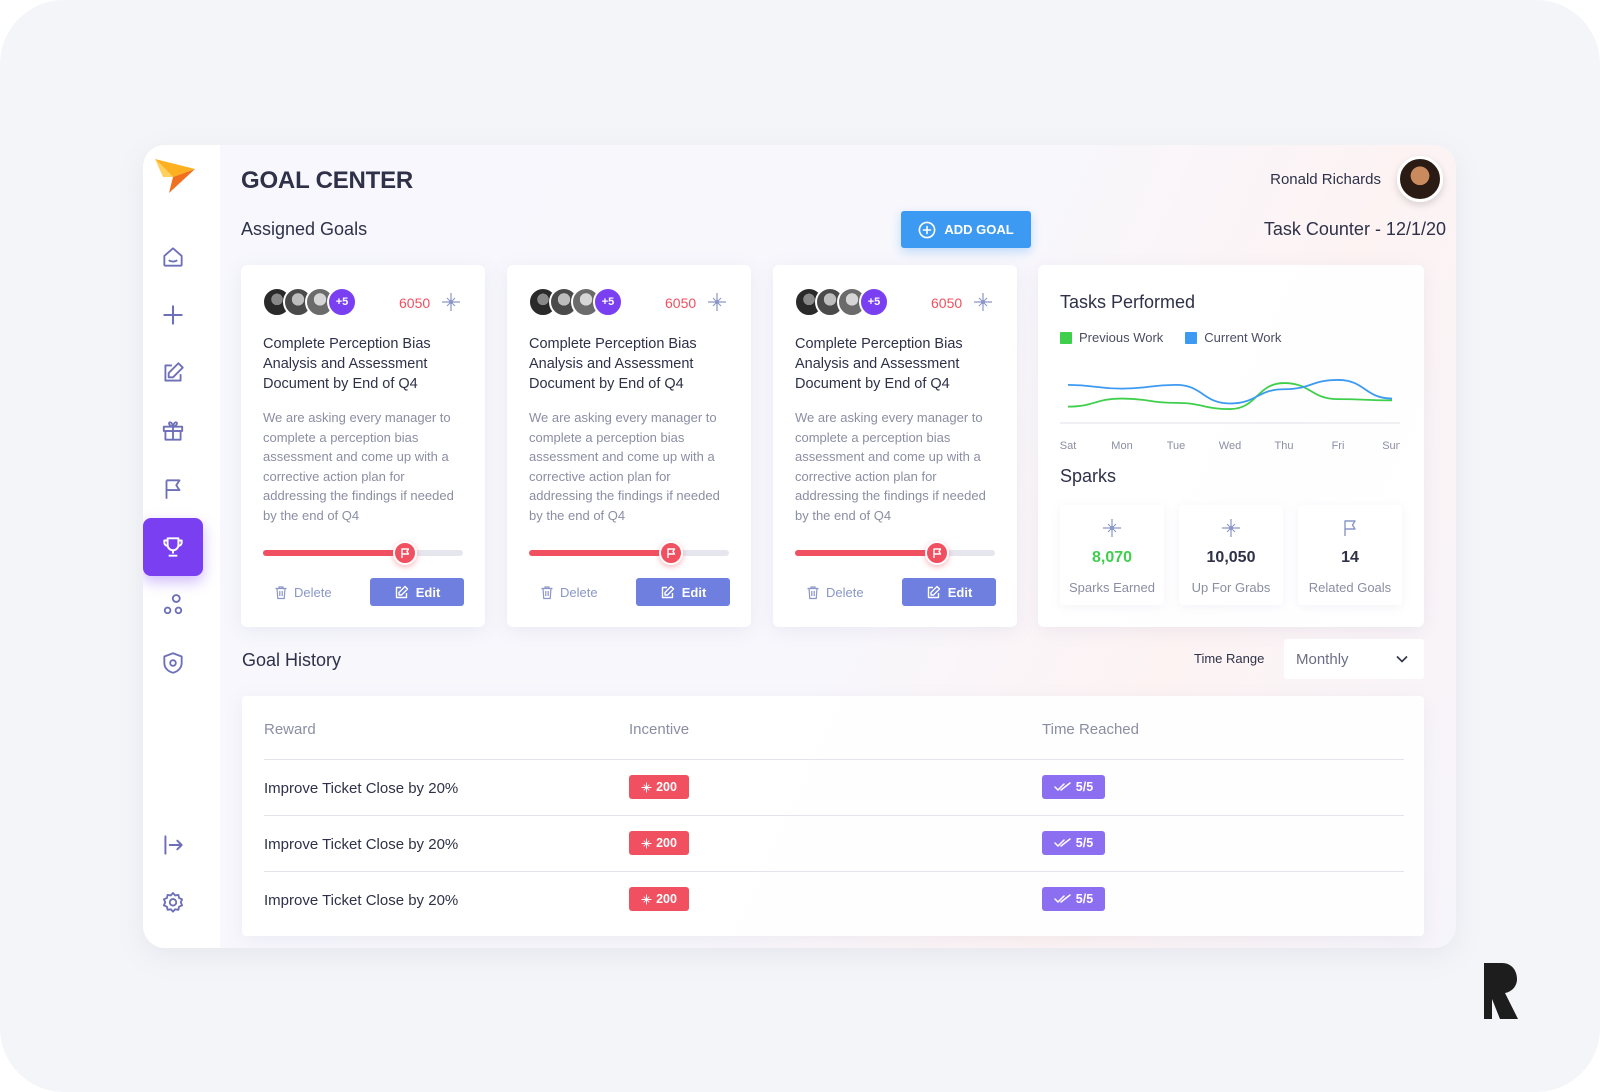  What do you see at coordinates (173, 489) in the screenshot?
I see `sidebar-item-goals` at bounding box center [173, 489].